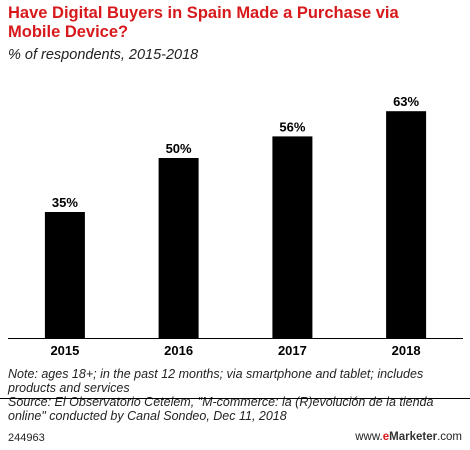 The width and height of the screenshot is (470, 450). I want to click on x-tick-2017: 2017, so click(292, 350).